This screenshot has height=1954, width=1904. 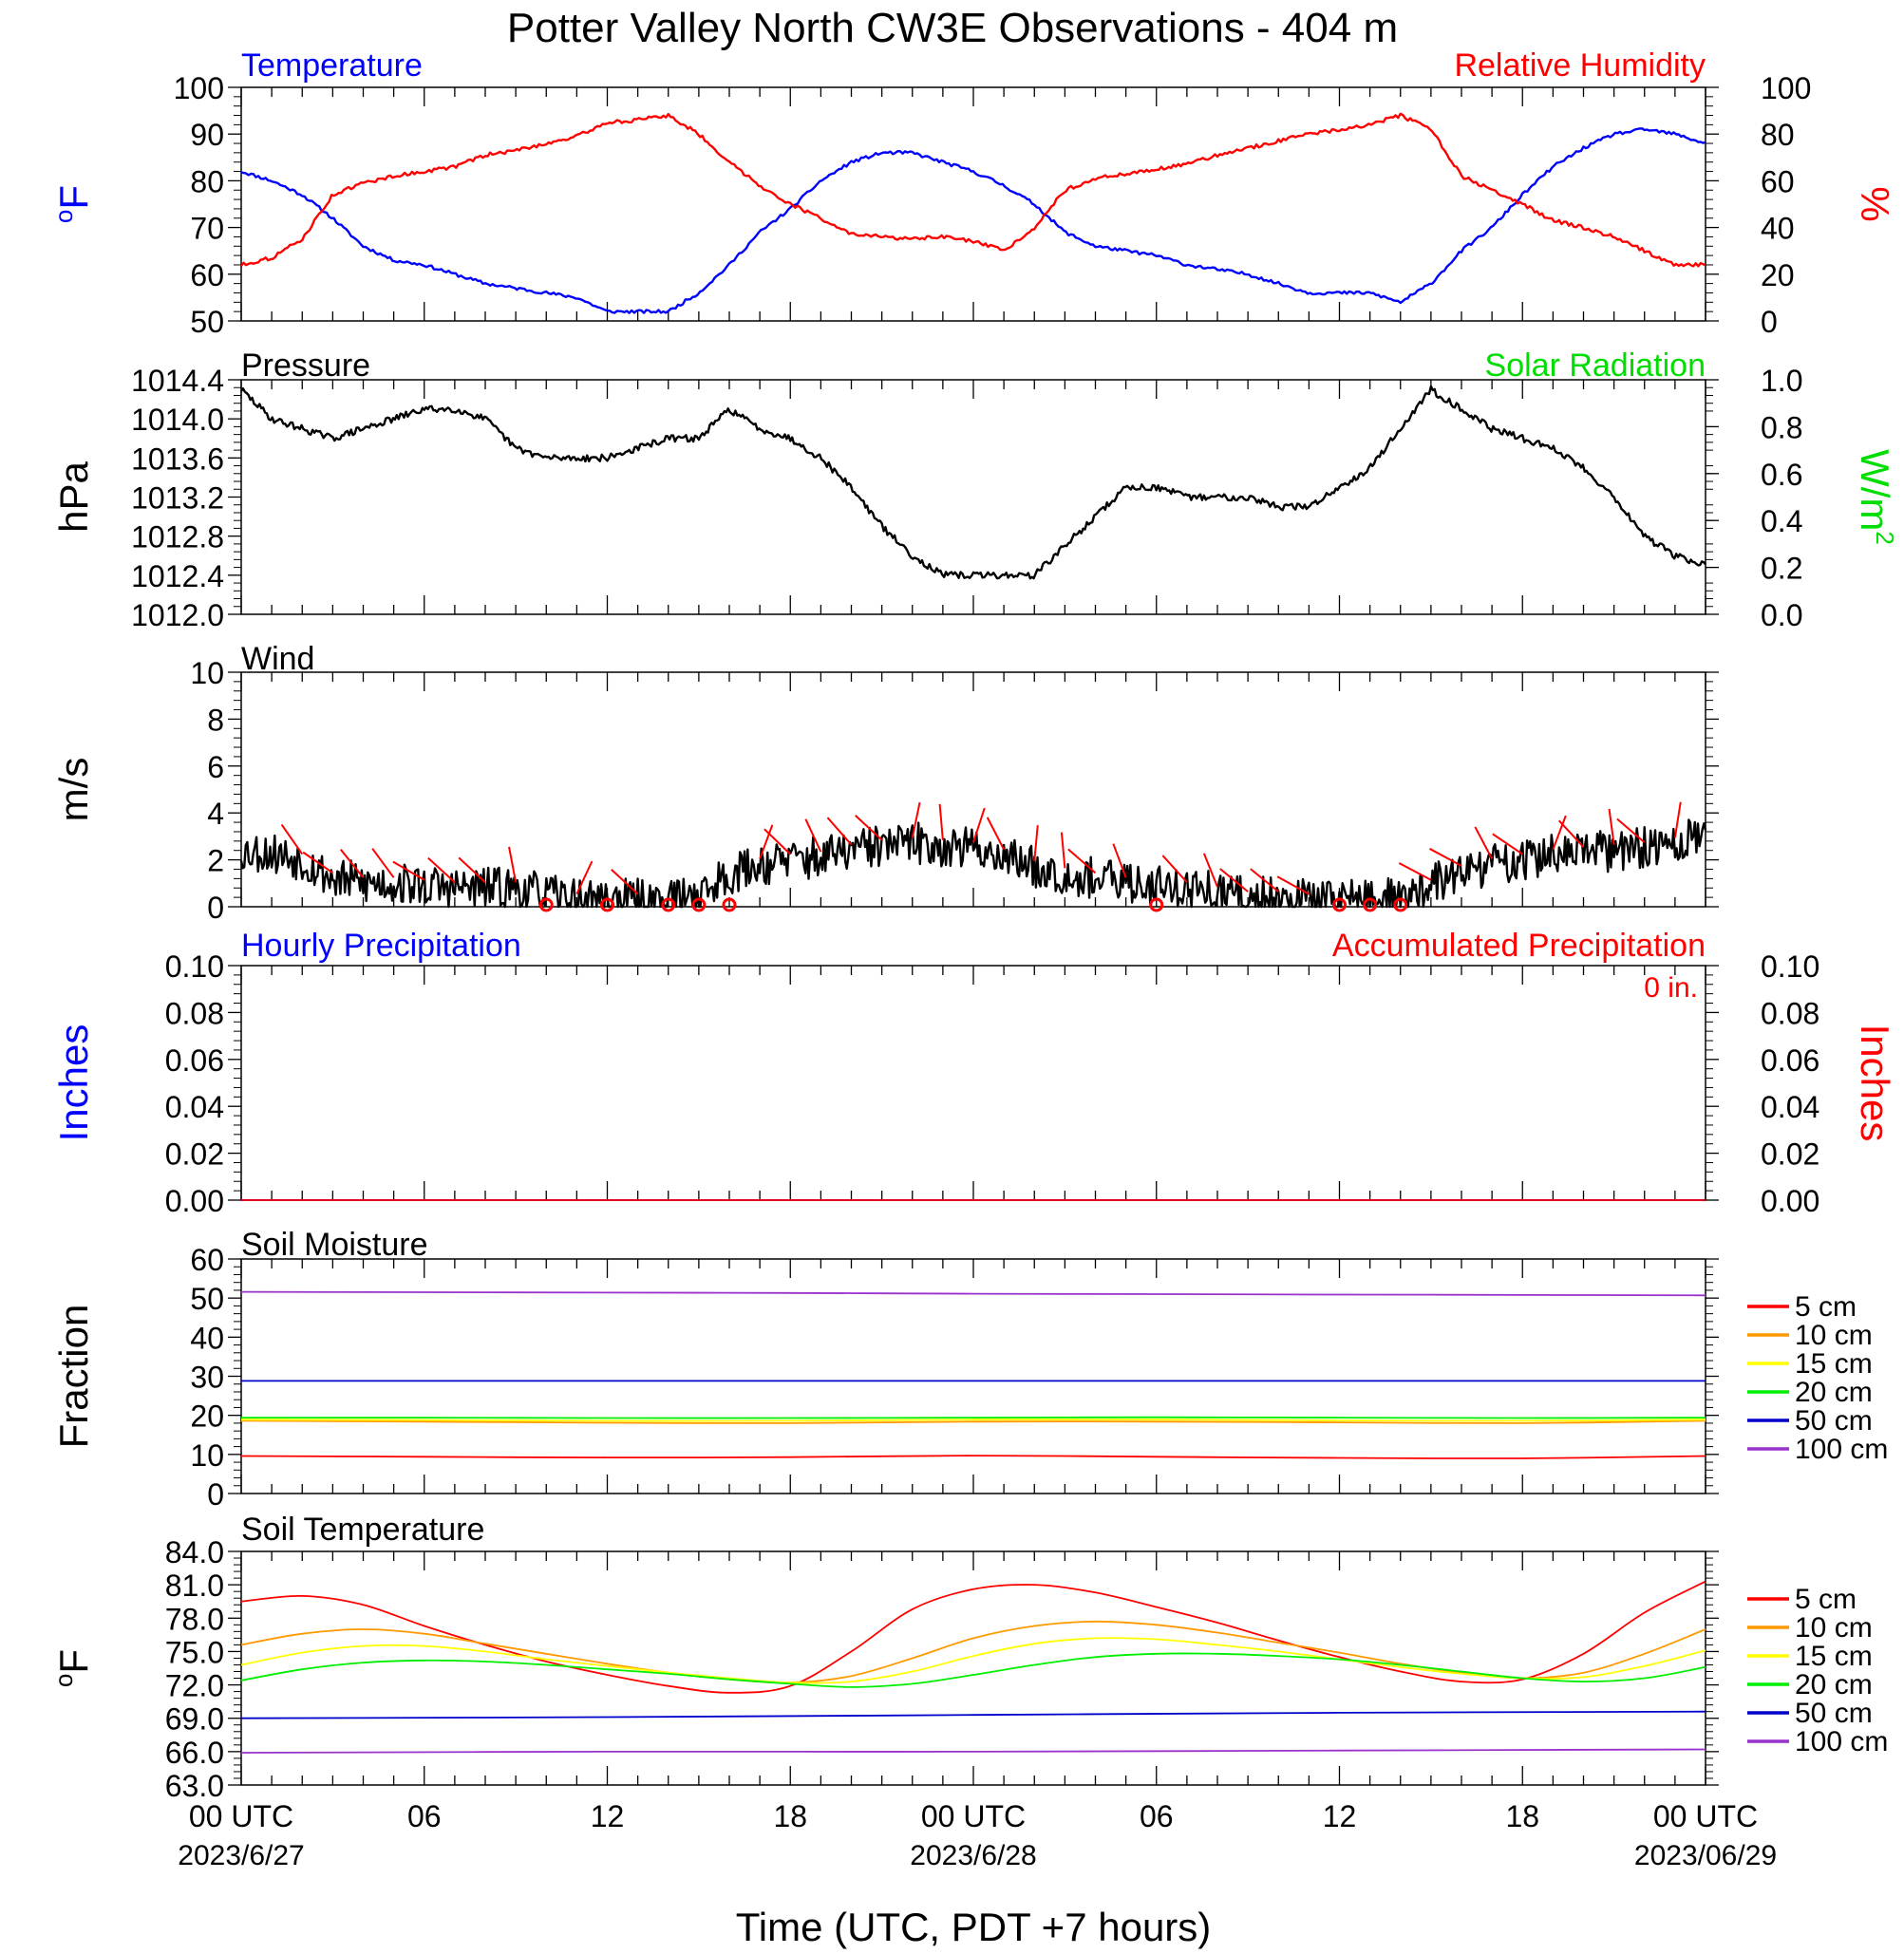 What do you see at coordinates (74, 1083) in the screenshot?
I see `y-axis-unit: Inches` at bounding box center [74, 1083].